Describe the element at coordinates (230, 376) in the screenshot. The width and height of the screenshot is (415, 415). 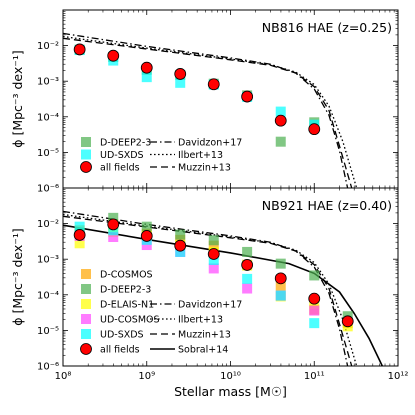
I see `x-tick-label: 10¹⁰` at that location.